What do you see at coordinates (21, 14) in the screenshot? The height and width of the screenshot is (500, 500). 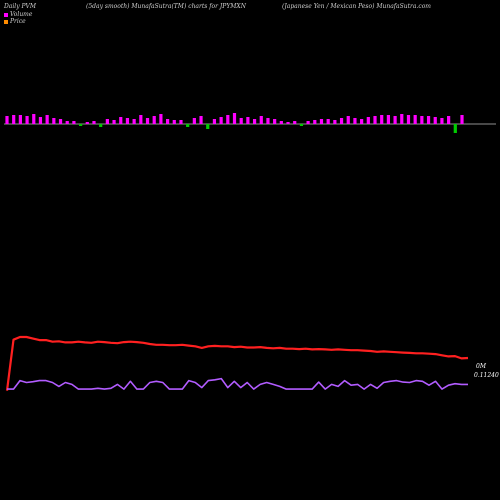 I see `legend-volume-label: Volume` at bounding box center [21, 14].